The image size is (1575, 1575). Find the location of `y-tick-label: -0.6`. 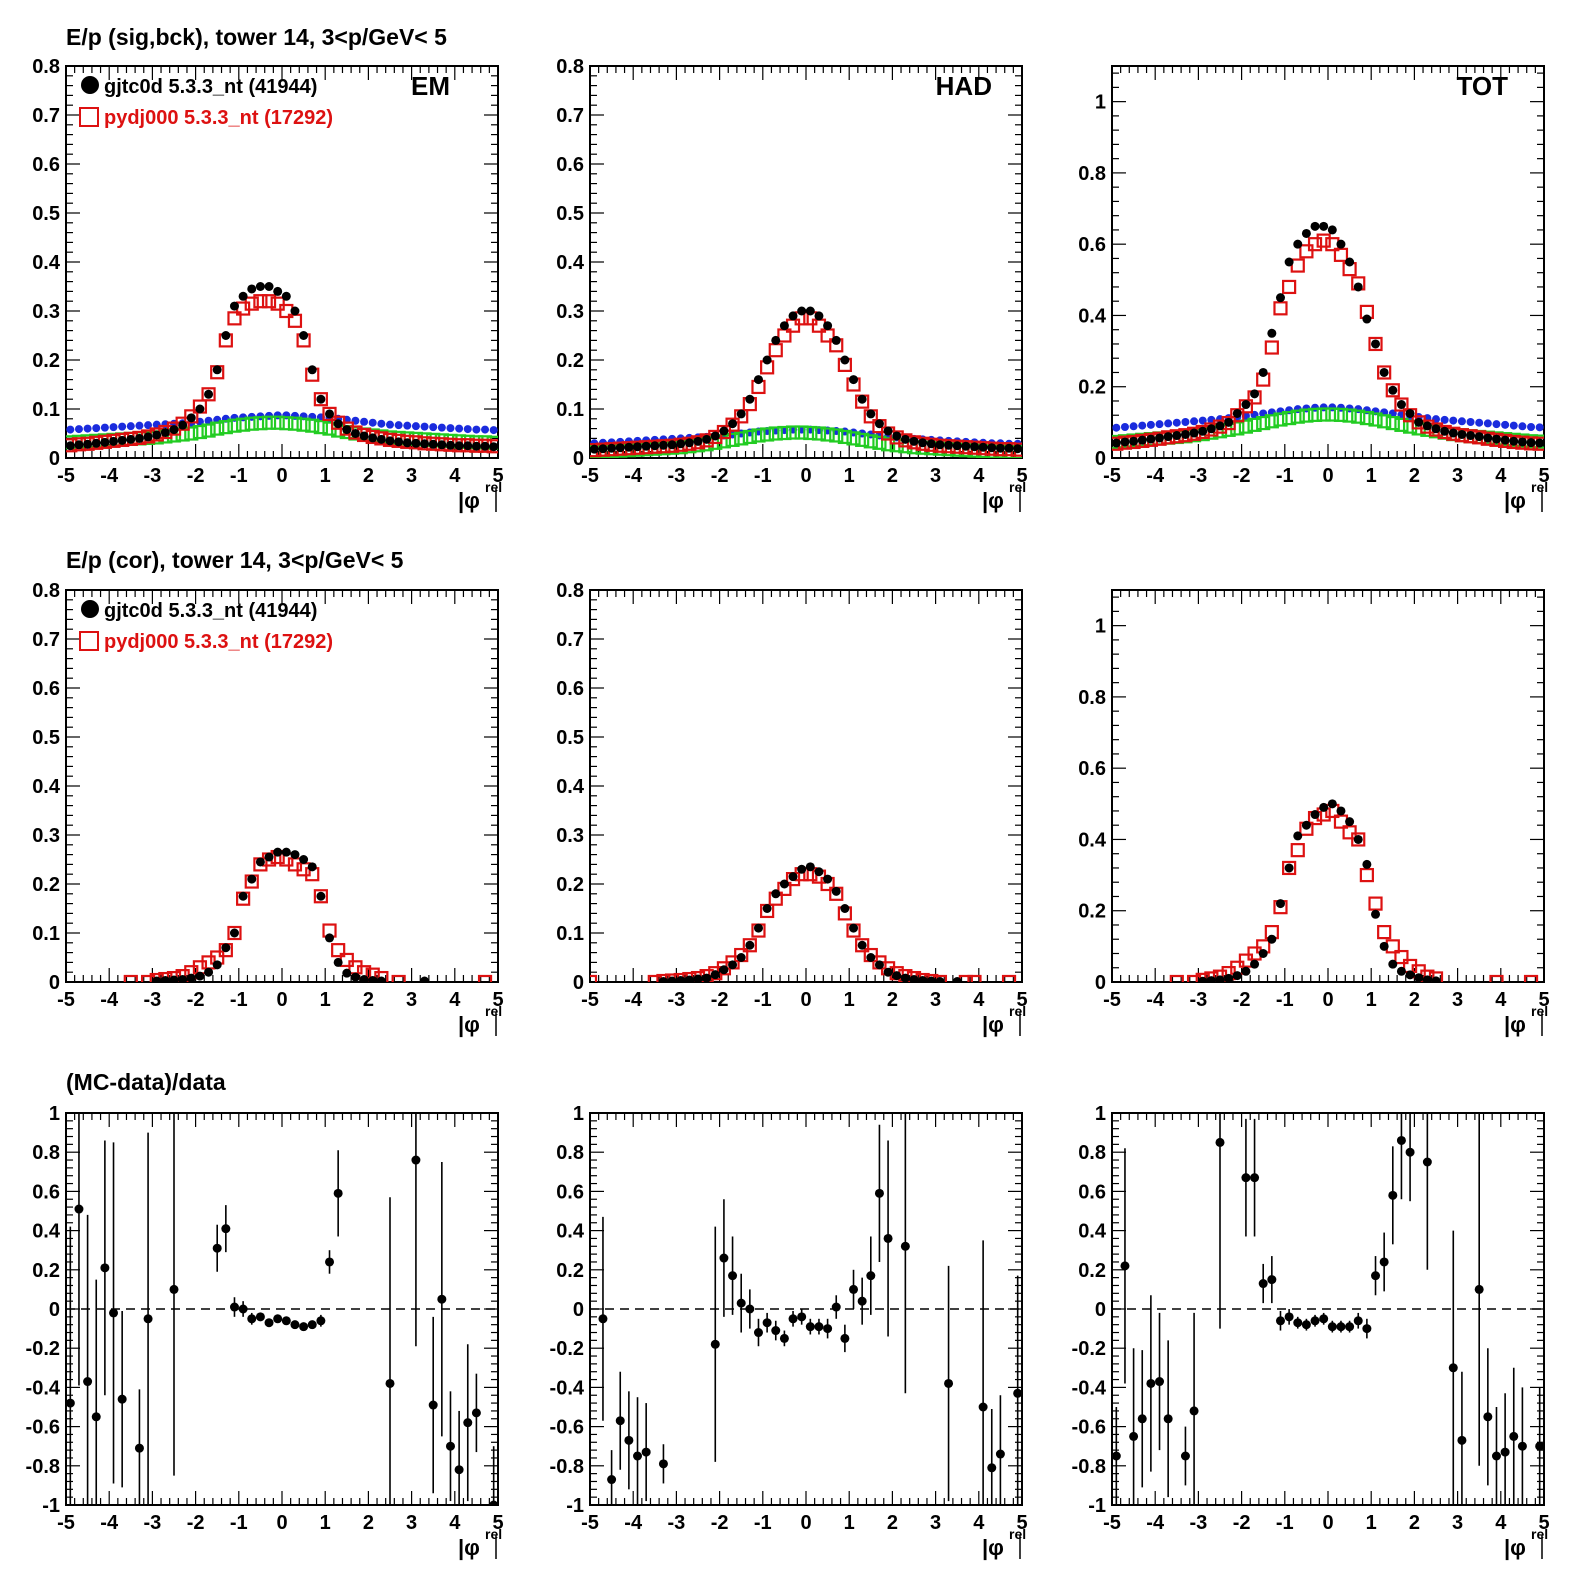

y-tick-label: -0.6 is located at coordinates (43, 1428).